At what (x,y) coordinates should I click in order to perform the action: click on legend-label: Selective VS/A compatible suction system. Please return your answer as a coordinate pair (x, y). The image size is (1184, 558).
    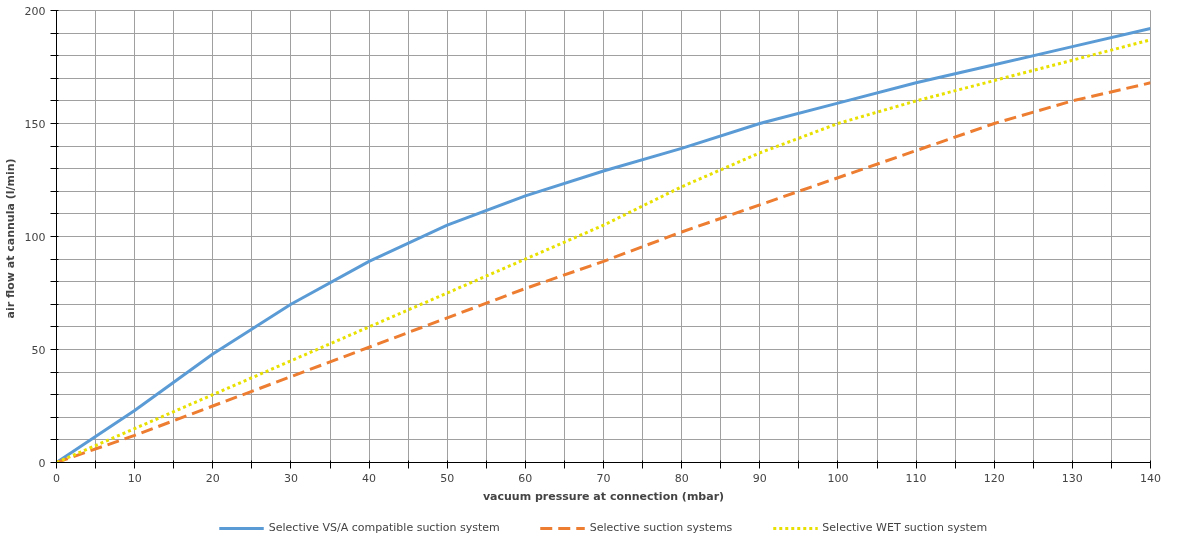
    Looking at the image, I should click on (384, 527).